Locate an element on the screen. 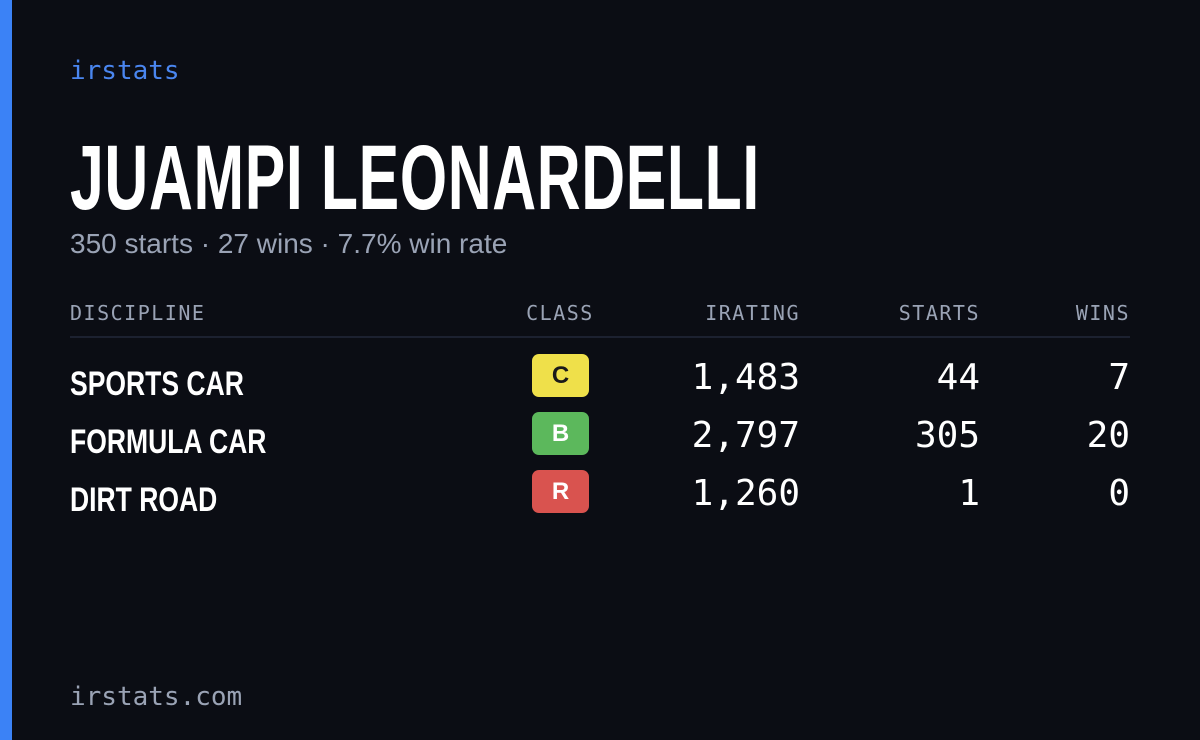  column-header: WINS is located at coordinates (1102, 313).